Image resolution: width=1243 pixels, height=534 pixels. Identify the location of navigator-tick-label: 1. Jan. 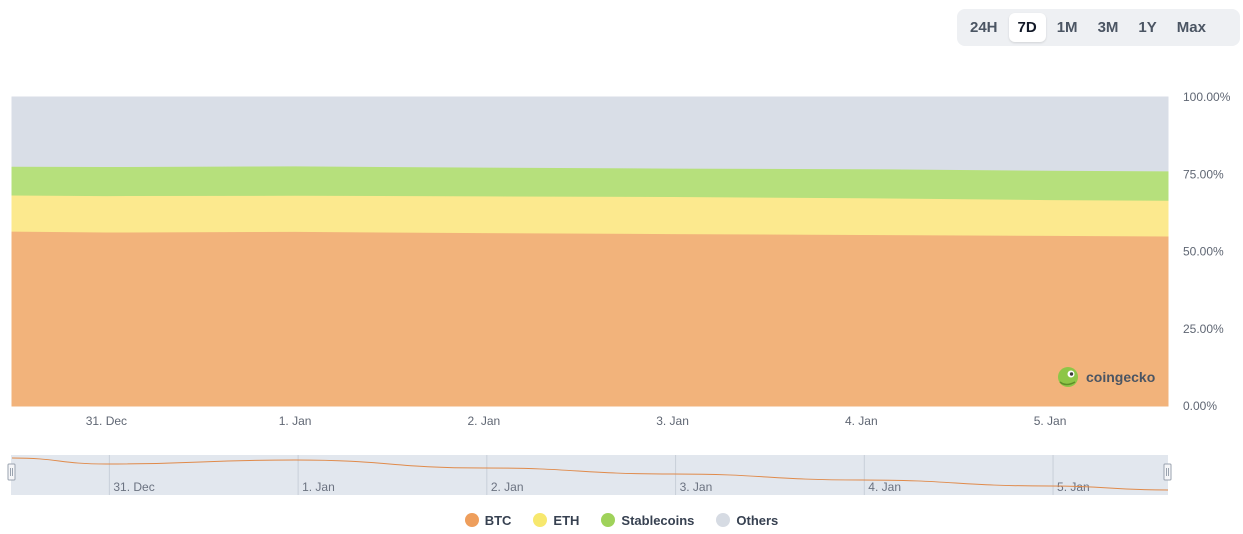
(318, 487).